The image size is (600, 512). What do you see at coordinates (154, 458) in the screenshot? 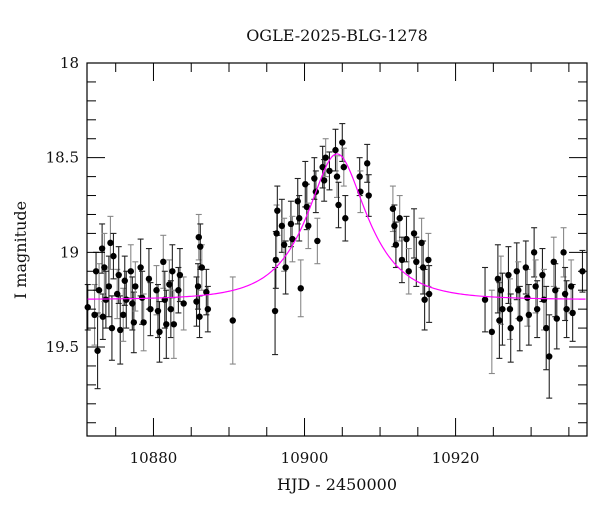
I see `x-tick-label: 10880` at bounding box center [154, 458].